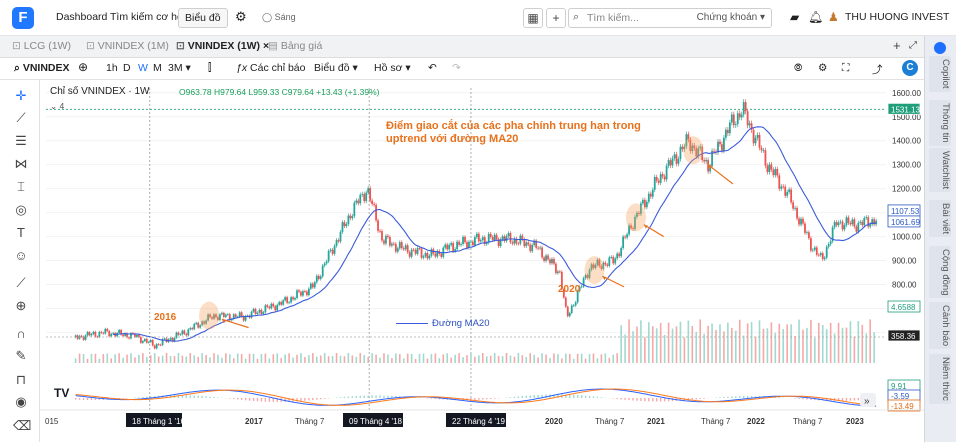 Image resolution: width=956 pixels, height=445 pixels. Describe the element at coordinates (203, 18) in the screenshot. I see `chart-button: Biểu đồ` at that location.